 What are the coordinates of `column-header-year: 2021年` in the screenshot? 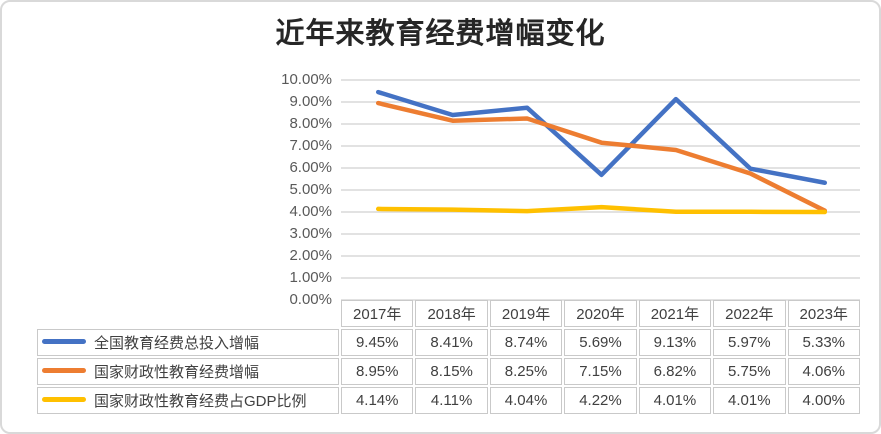 It's located at (675, 313).